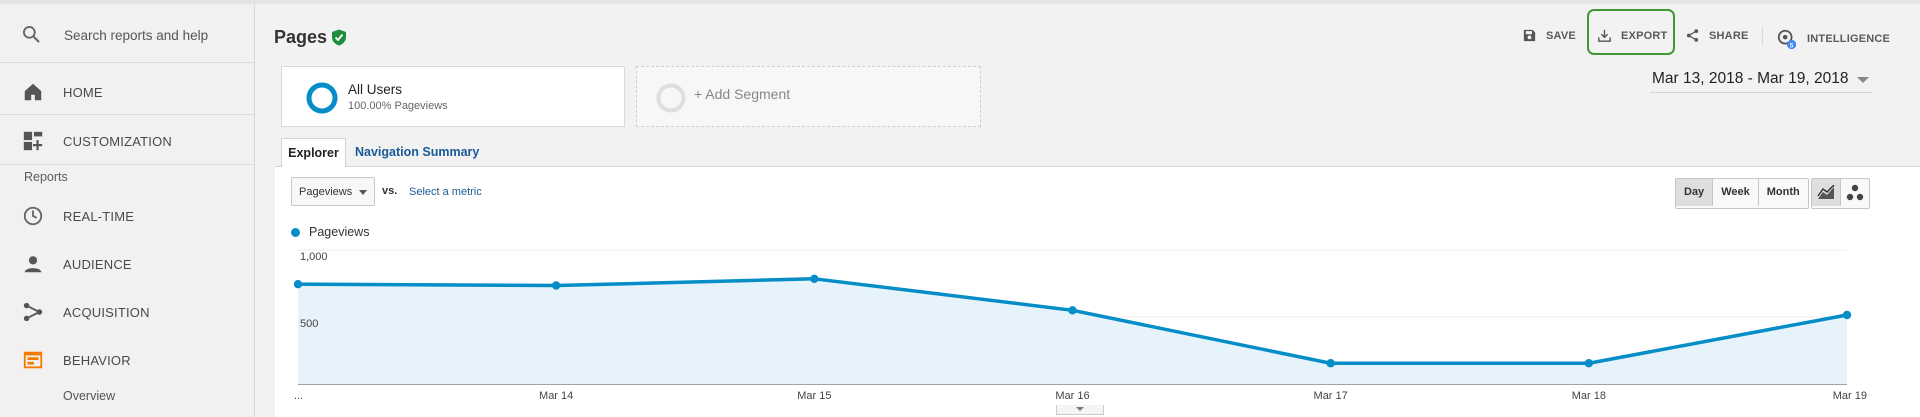  What do you see at coordinates (89, 396) in the screenshot?
I see `sidebar-subitem-overview: Overview` at bounding box center [89, 396].